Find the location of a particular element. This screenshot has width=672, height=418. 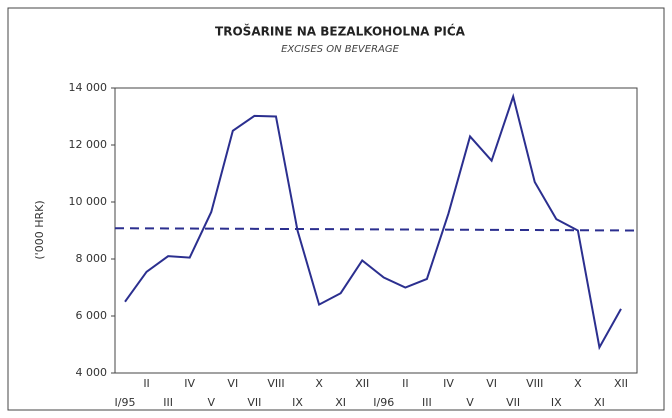

trend-line is located at coordinates (376, 229).